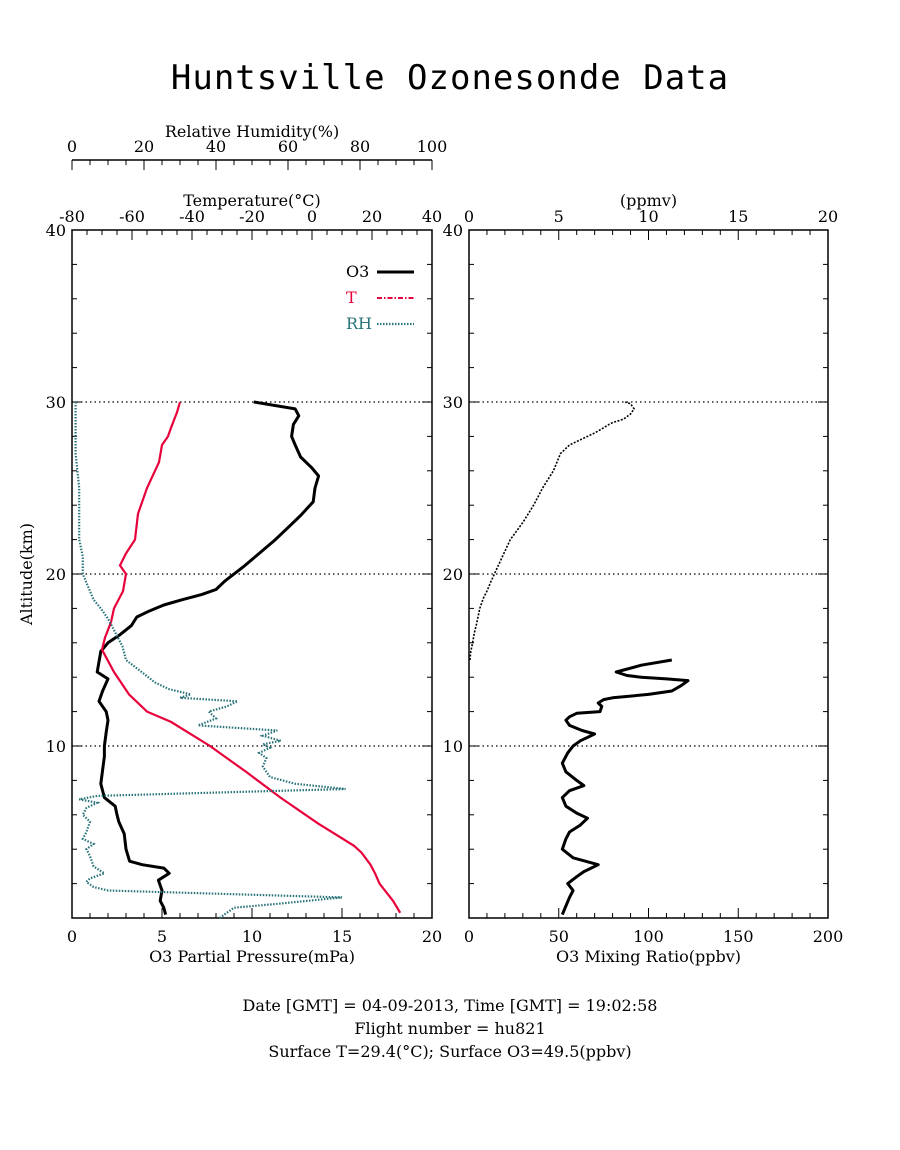 Image resolution: width=900 pixels, height=1150 pixels. I want to click on x-top-temperature-tick-label: -20, so click(252, 216).